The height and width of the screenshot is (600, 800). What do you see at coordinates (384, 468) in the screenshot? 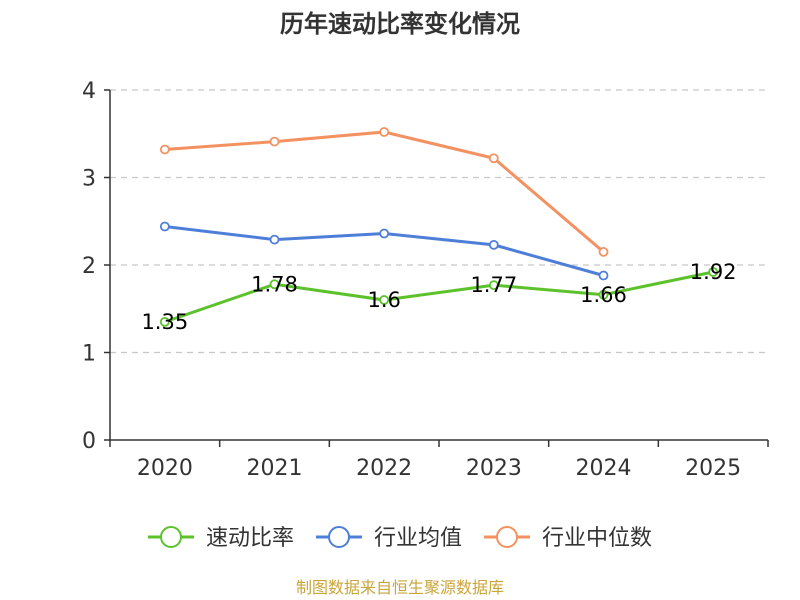
I see `x-tick-label-2022: 2022` at bounding box center [384, 468].